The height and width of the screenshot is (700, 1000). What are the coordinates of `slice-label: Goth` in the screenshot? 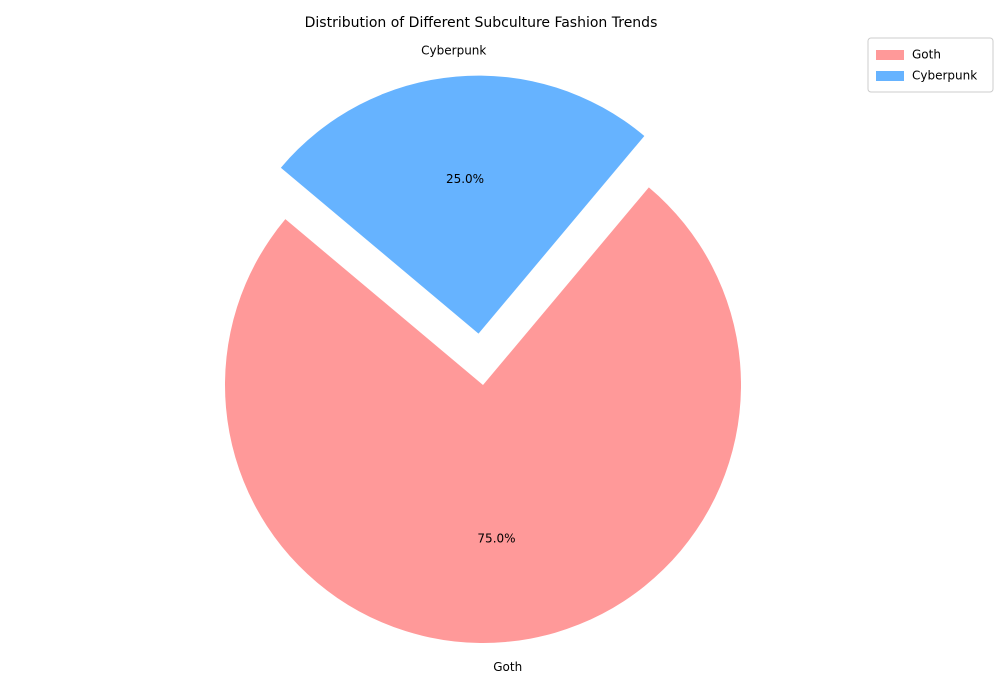 It's located at (507, 667).